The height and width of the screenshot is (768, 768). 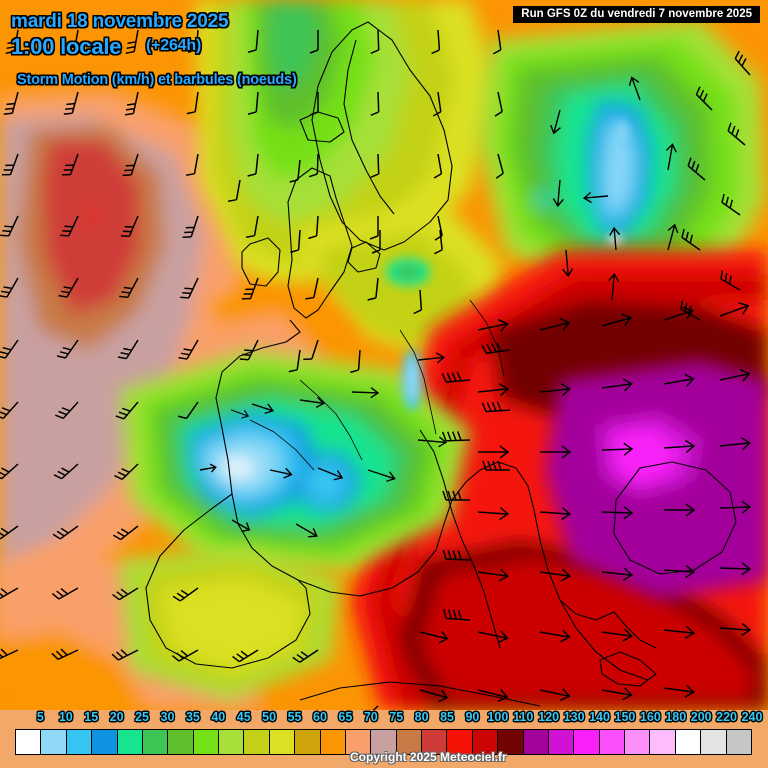 What do you see at coordinates (167, 717) in the screenshot?
I see `legend-tick-label: 30` at bounding box center [167, 717].